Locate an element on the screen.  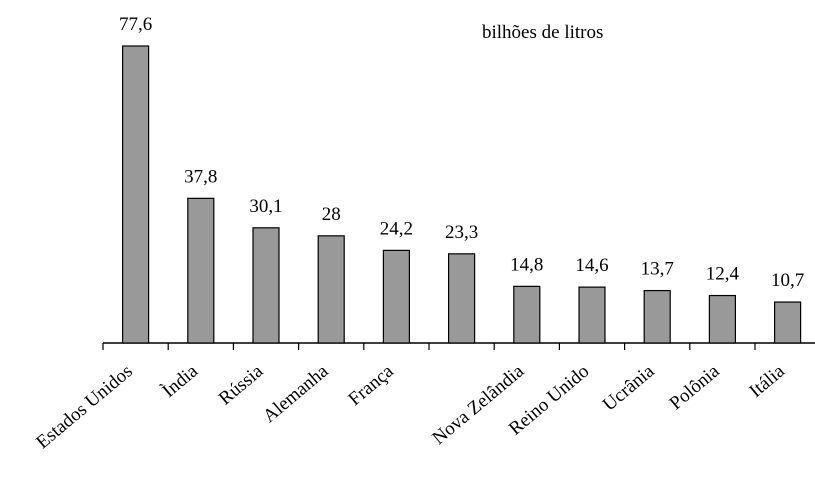
x-tick-label: Itália is located at coordinates (767, 381).